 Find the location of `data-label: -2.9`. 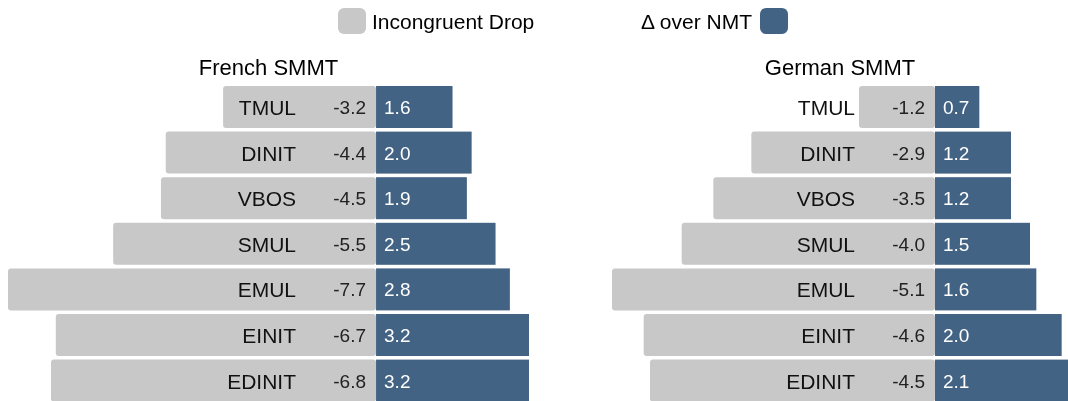

data-label: -2.9 is located at coordinates (908, 153).